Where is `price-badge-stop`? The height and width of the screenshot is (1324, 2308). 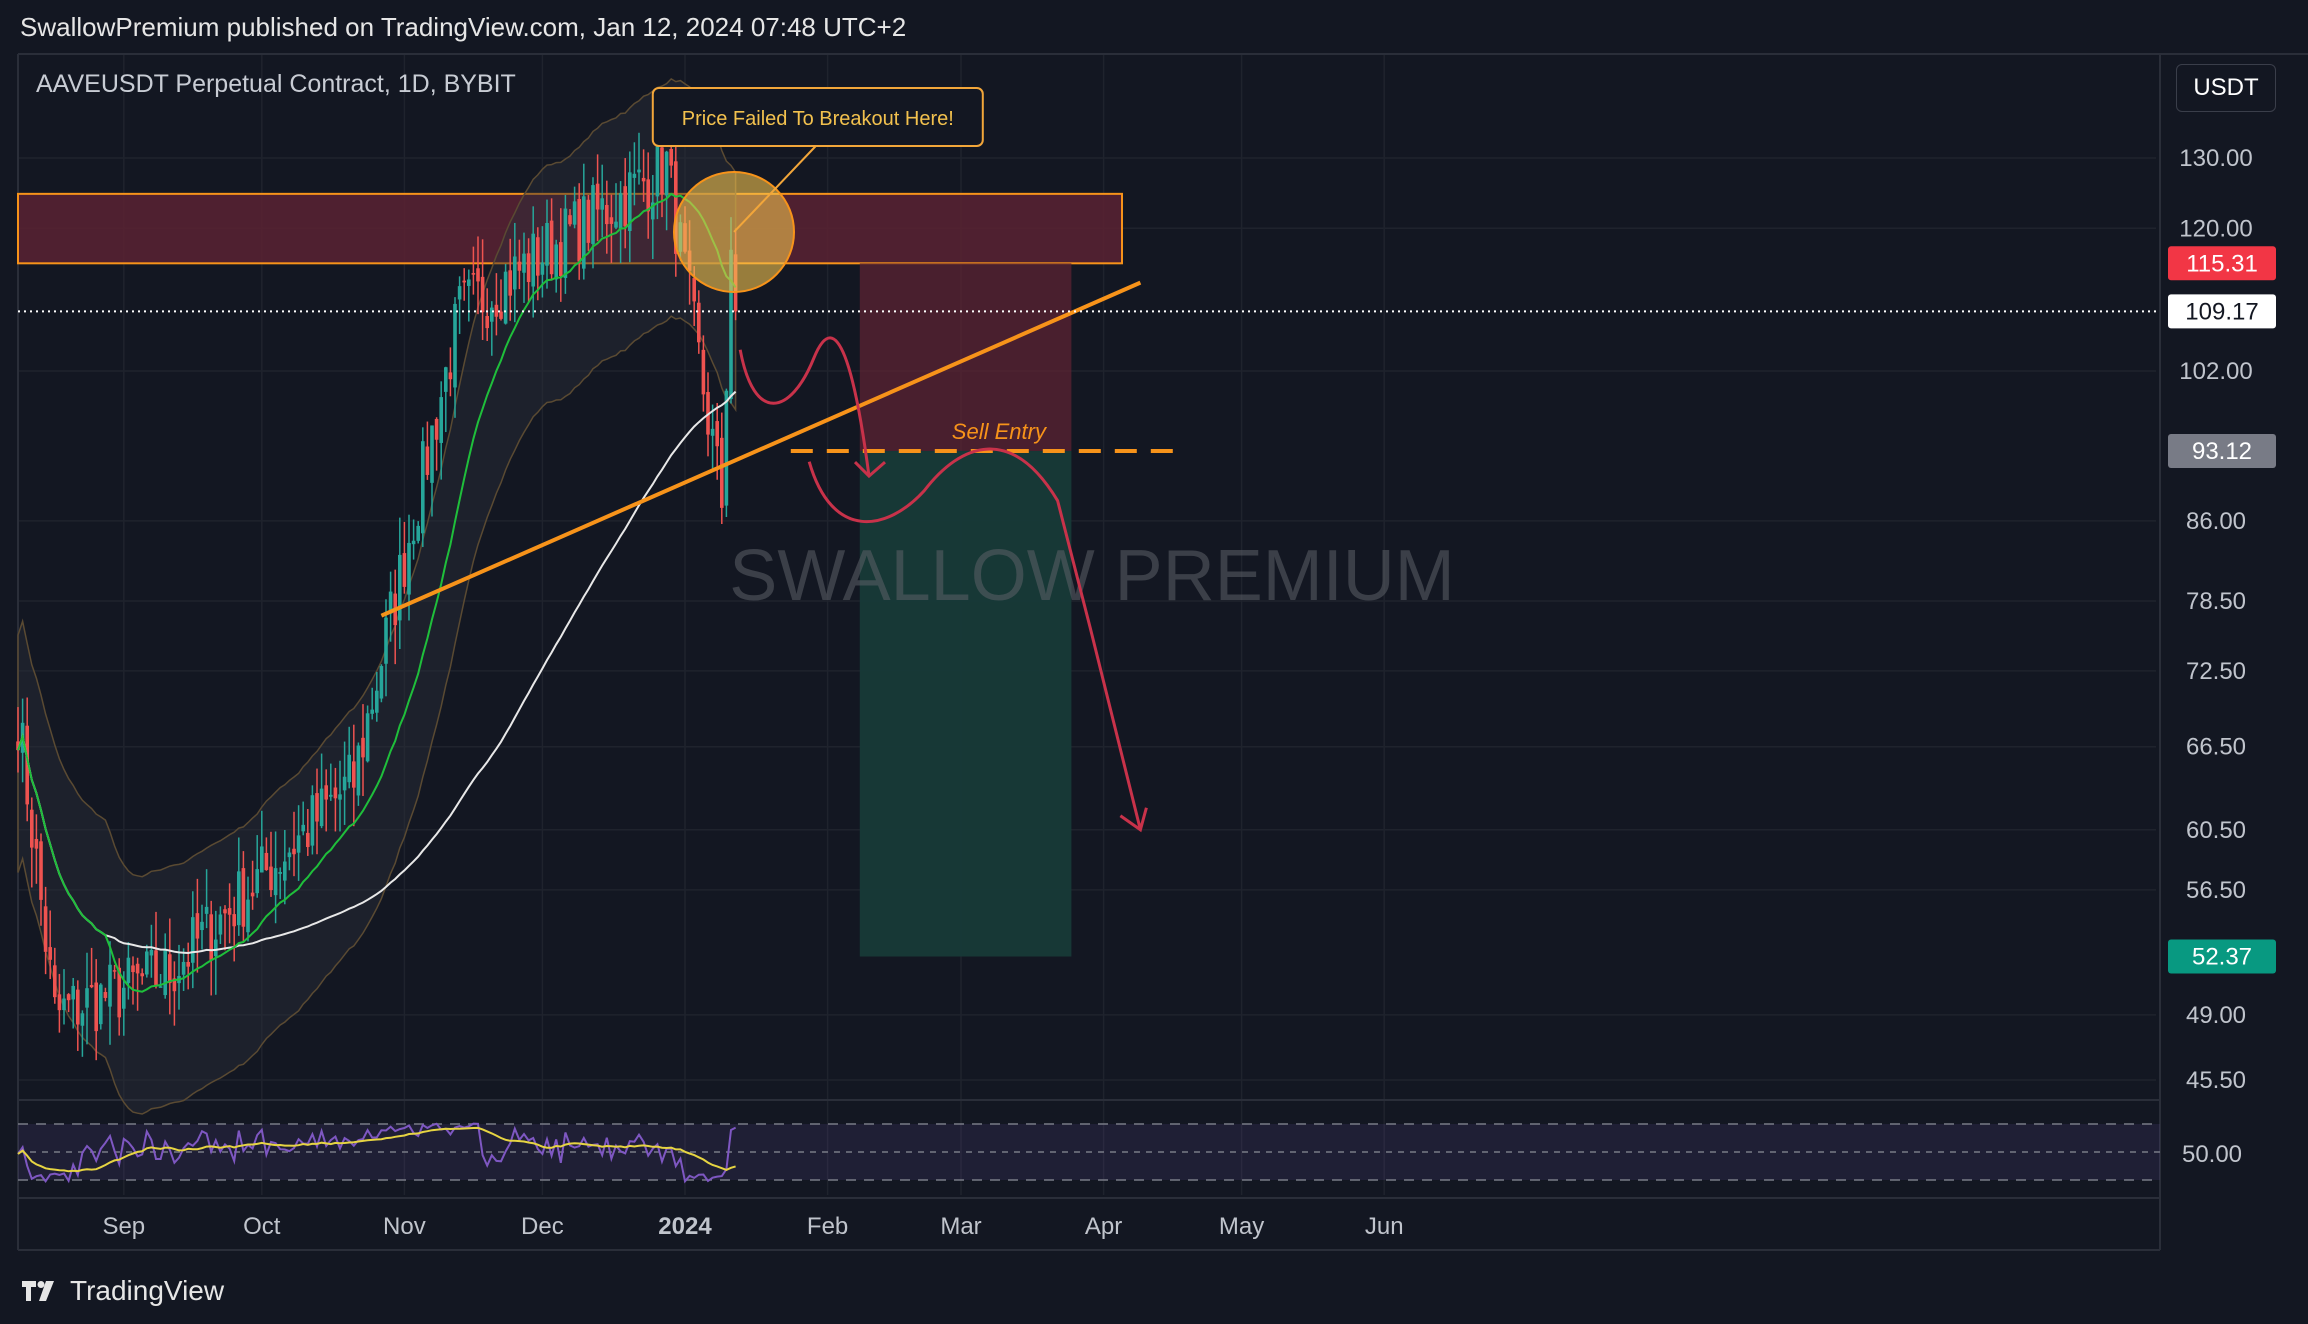
price-badge-stop is located at coordinates (2222, 263).